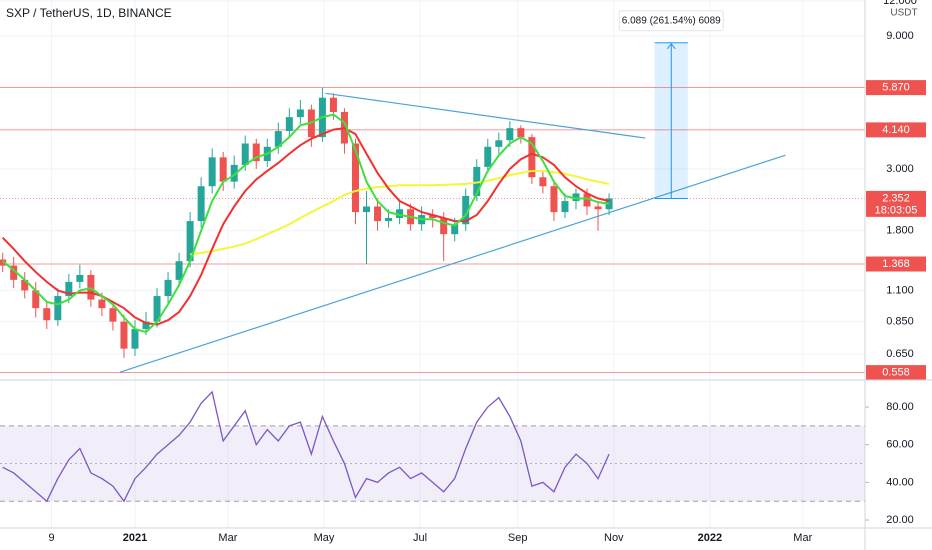 This screenshot has height=550, width=932. What do you see at coordinates (135, 538) in the screenshot?
I see `x-tick-label: 2021` at bounding box center [135, 538].